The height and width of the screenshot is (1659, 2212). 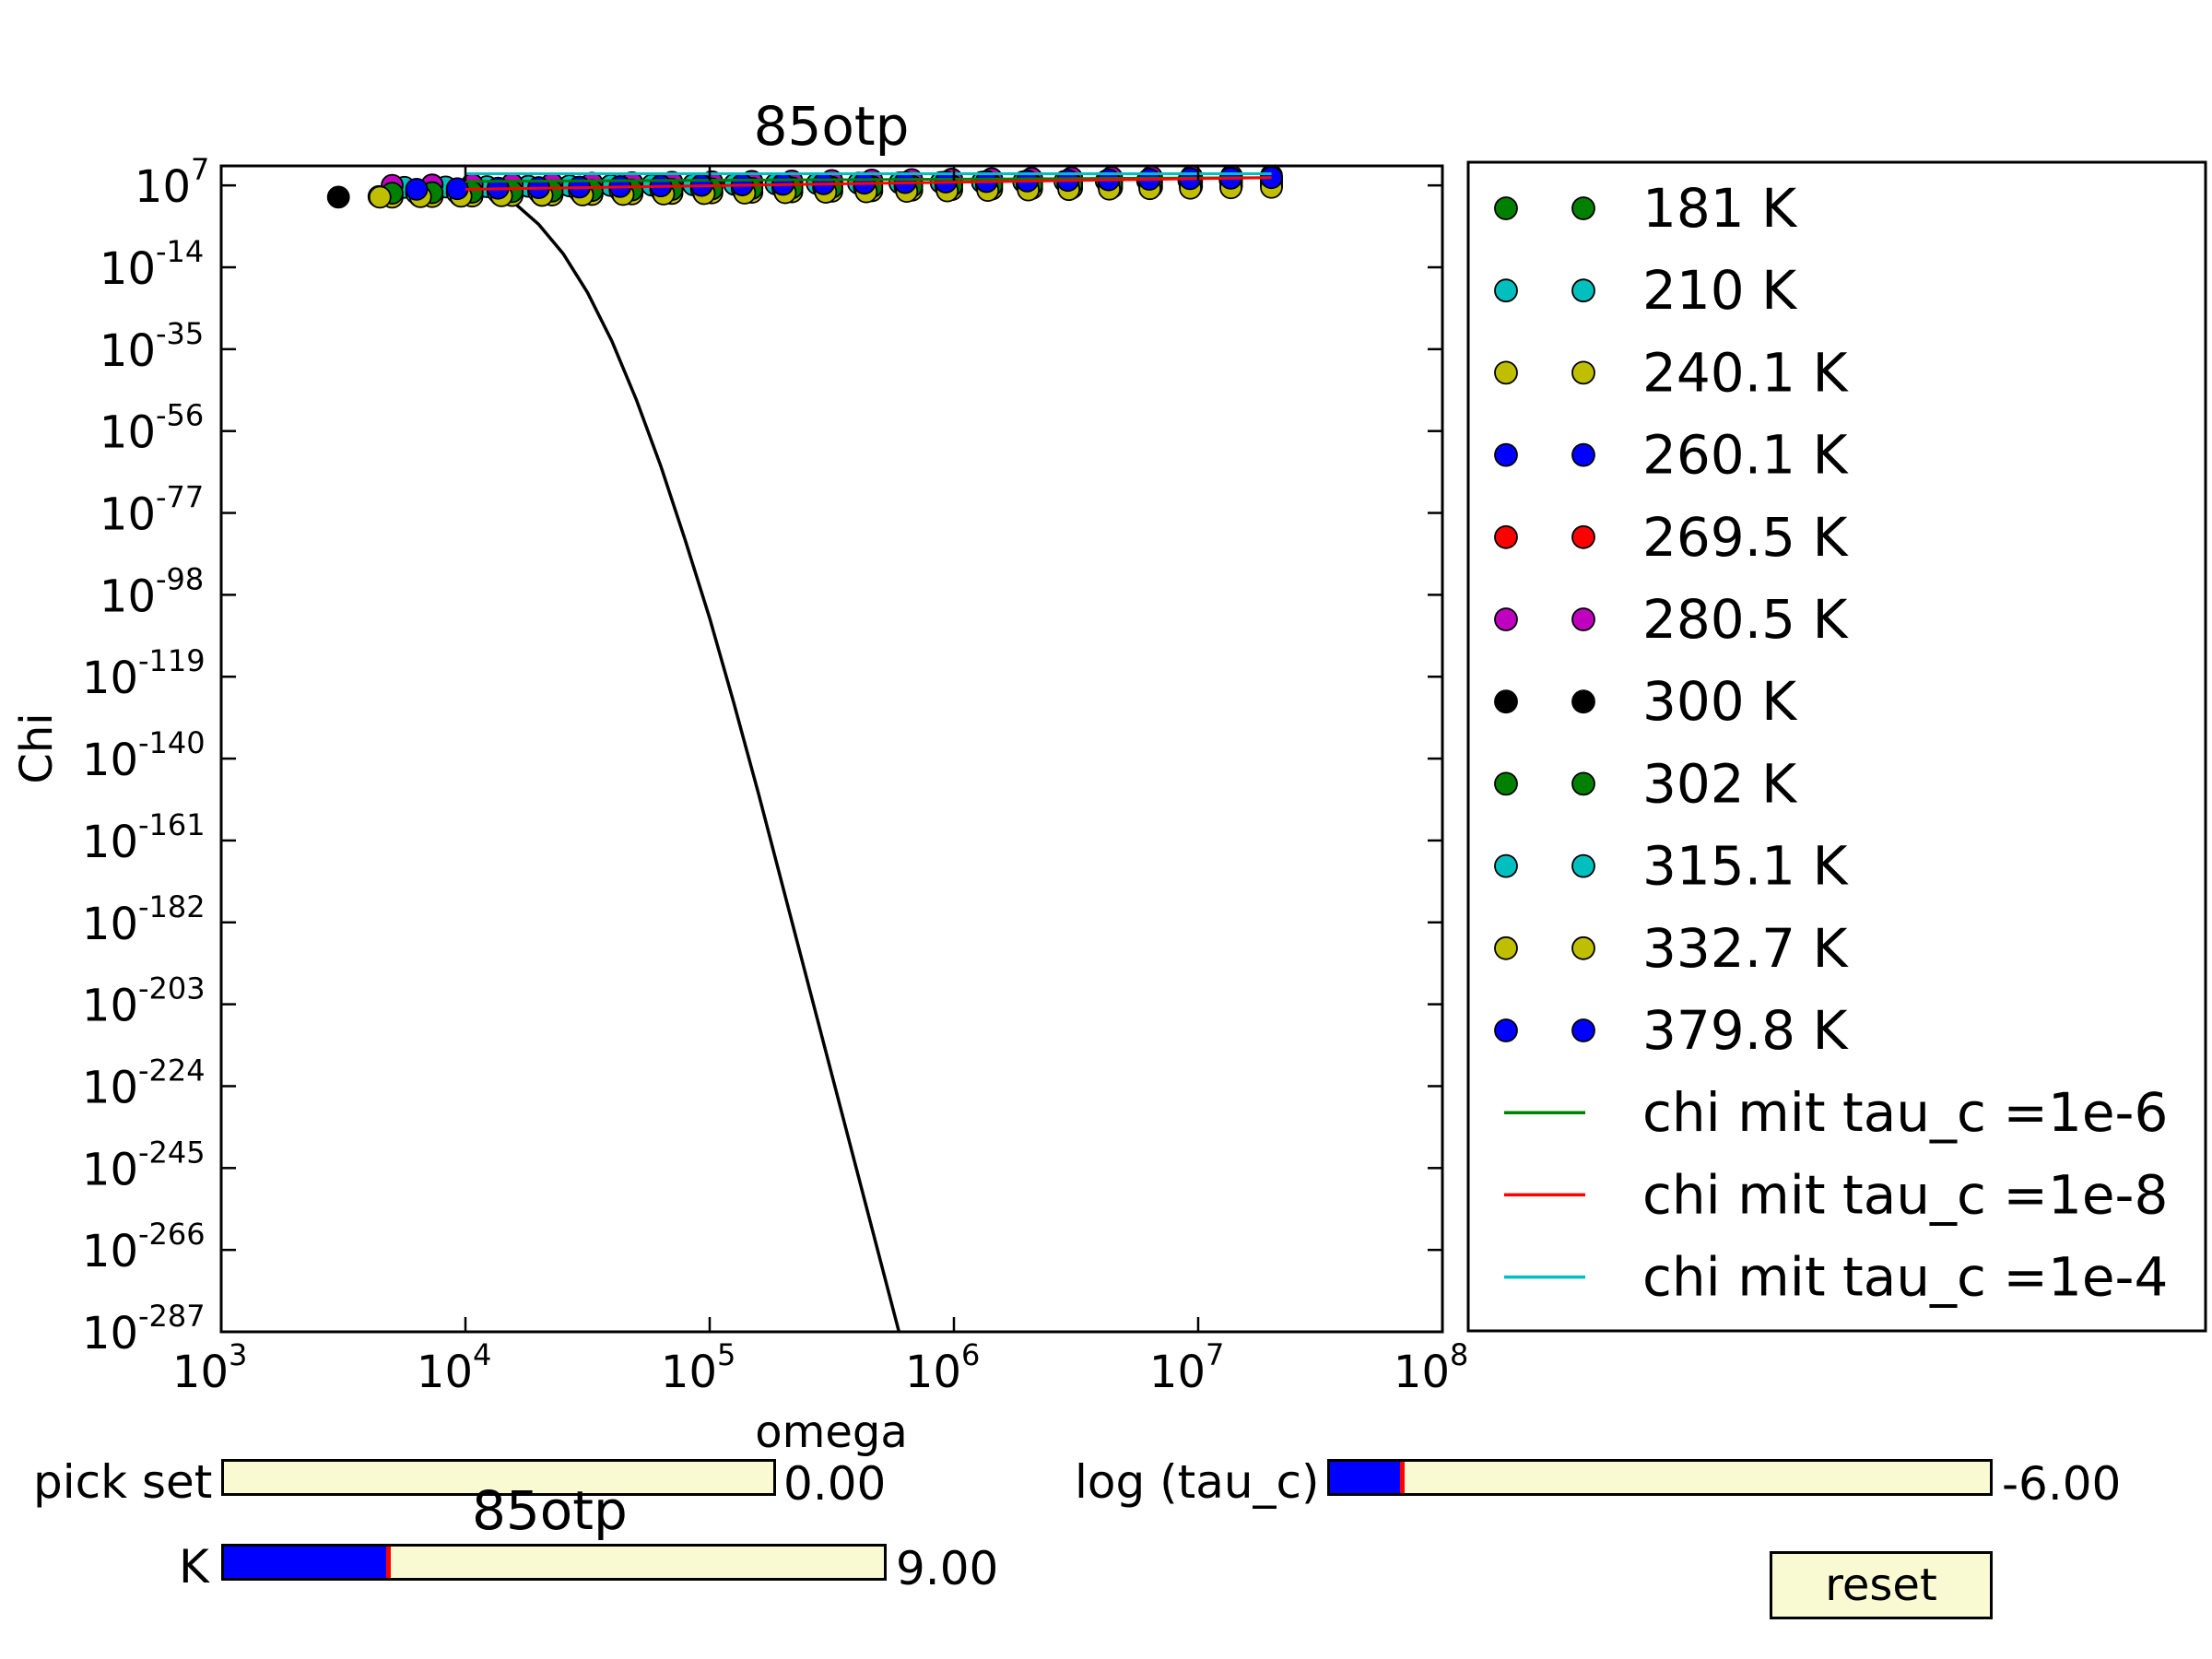 I want to click on log-tau-c-value: -6.00, so click(x=2062, y=1484).